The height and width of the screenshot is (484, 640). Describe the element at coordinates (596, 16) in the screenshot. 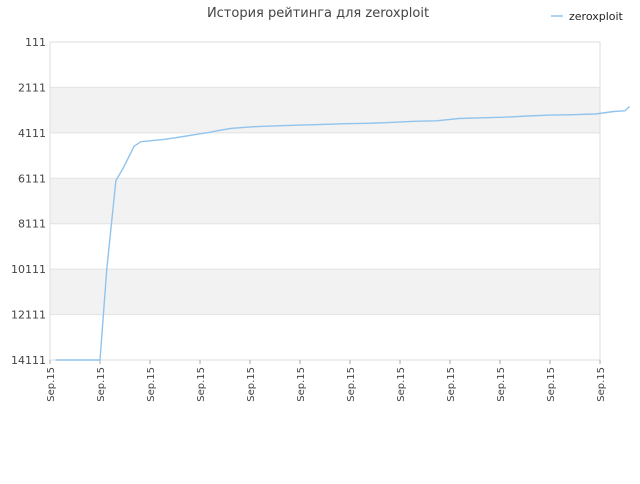

I see `legend-label: zeroxploit` at that location.